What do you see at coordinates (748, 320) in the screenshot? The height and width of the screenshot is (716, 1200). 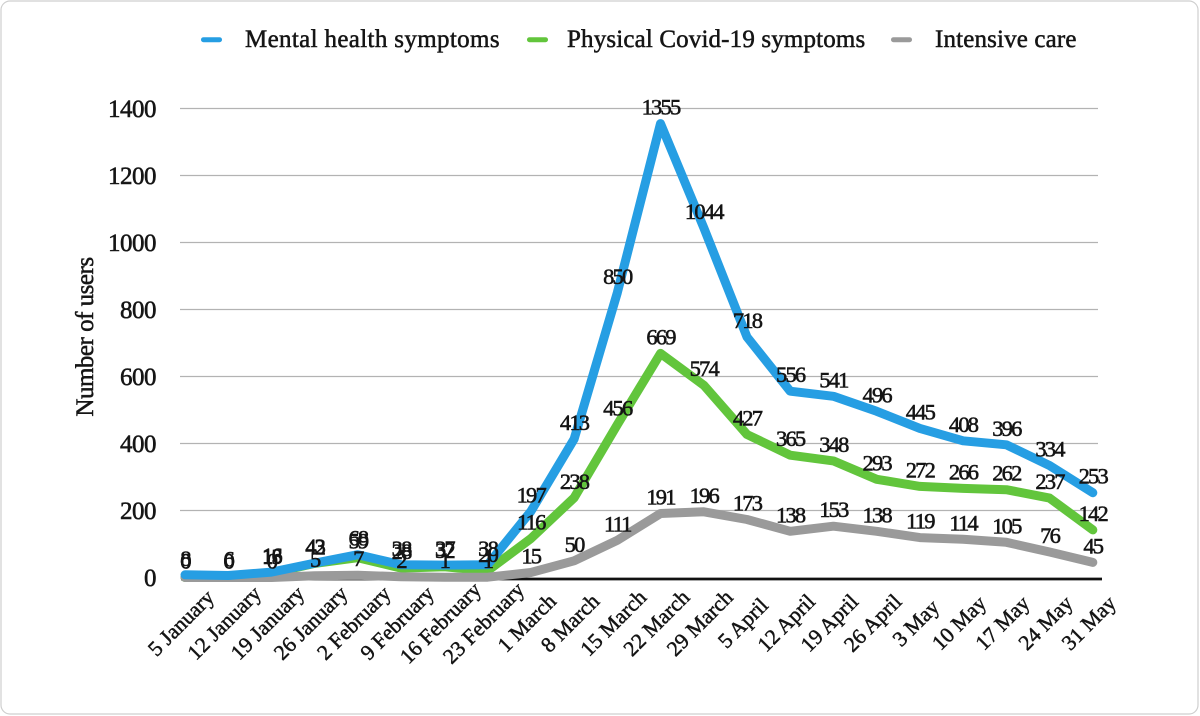 I see `svg-text: 718` at bounding box center [748, 320].